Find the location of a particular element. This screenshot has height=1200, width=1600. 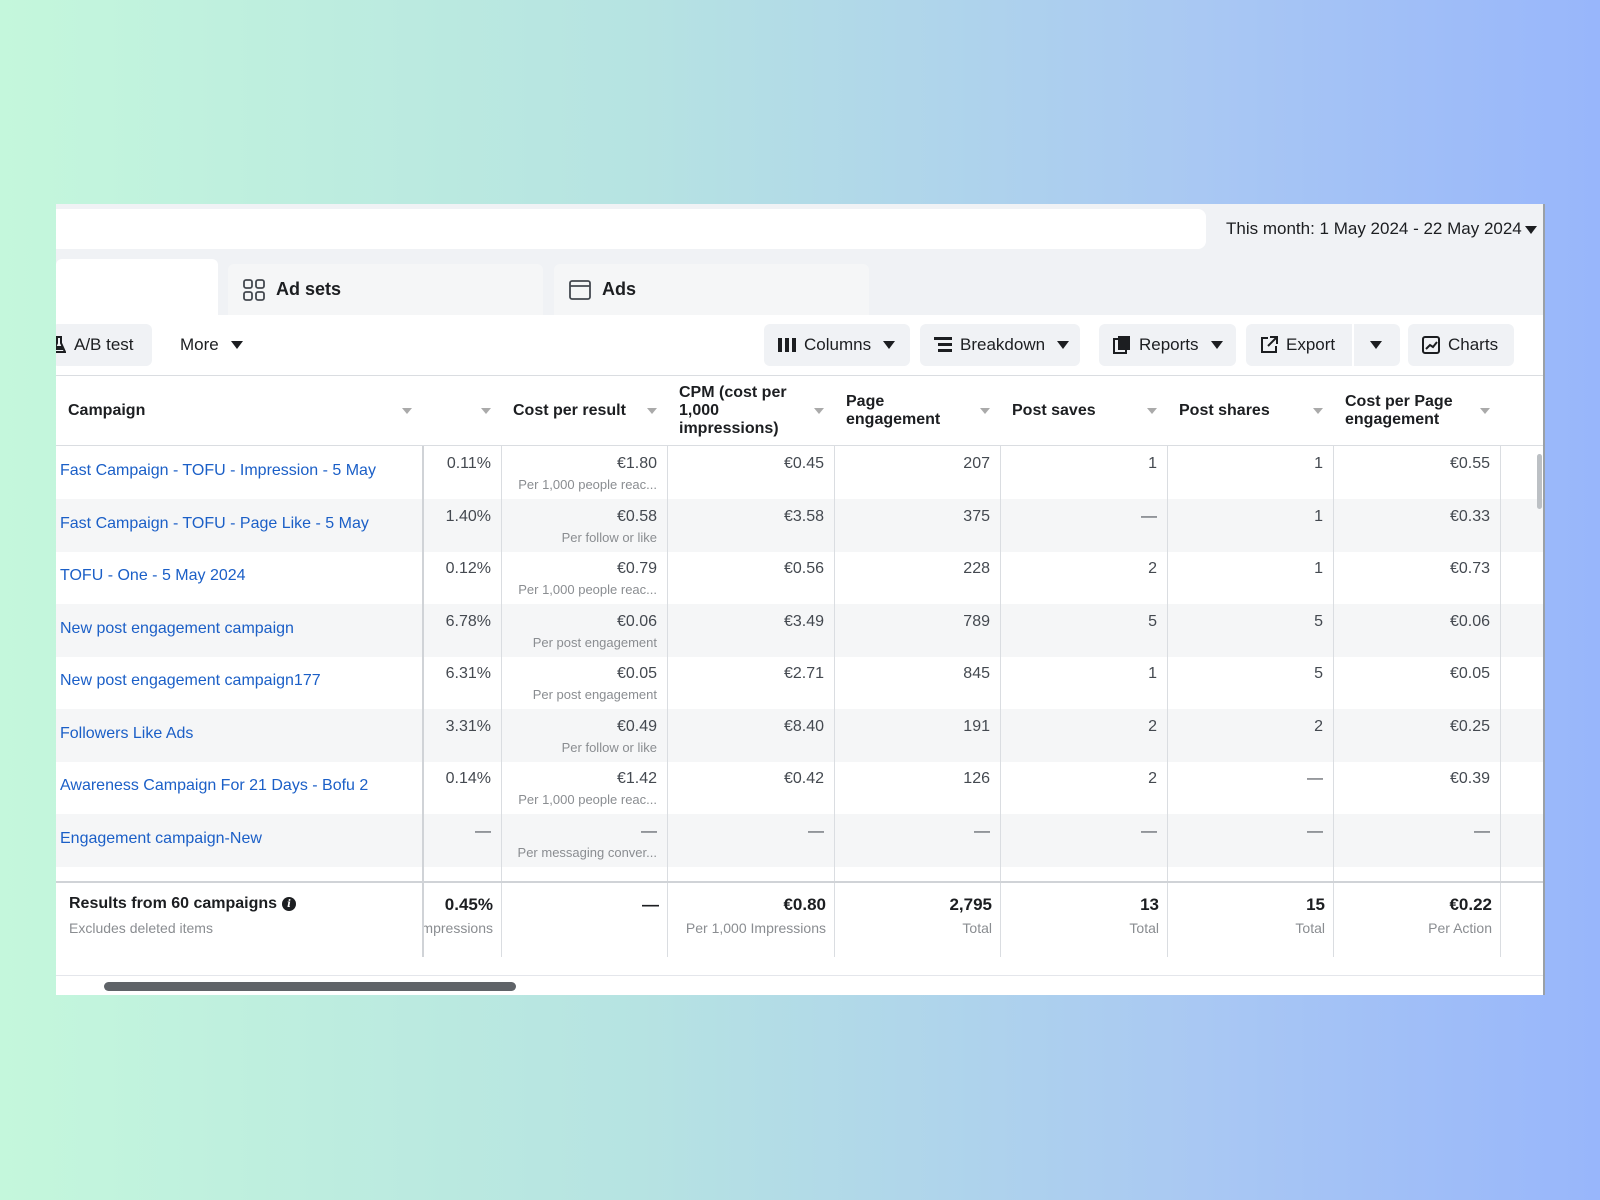

export-dropdown-button is located at coordinates (1377, 345).